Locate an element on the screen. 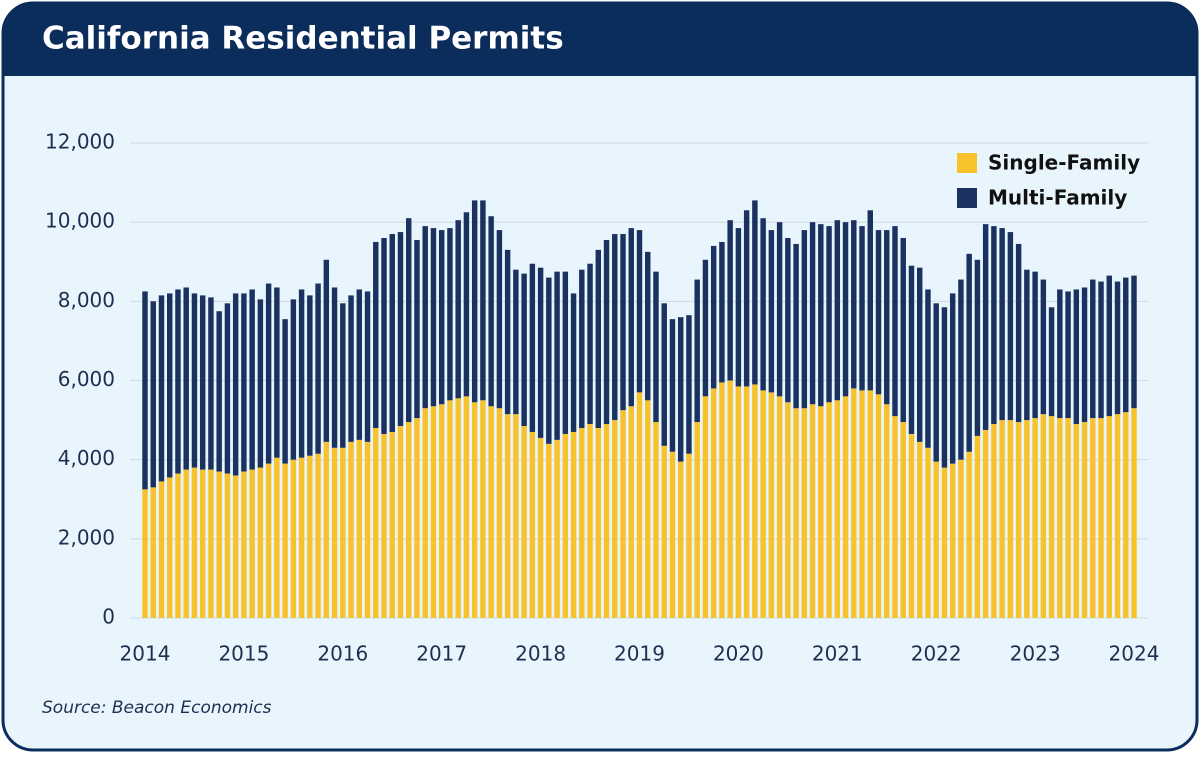 This screenshot has width=1200, height=757. y-tick-label: 8,000 is located at coordinates (86, 300).